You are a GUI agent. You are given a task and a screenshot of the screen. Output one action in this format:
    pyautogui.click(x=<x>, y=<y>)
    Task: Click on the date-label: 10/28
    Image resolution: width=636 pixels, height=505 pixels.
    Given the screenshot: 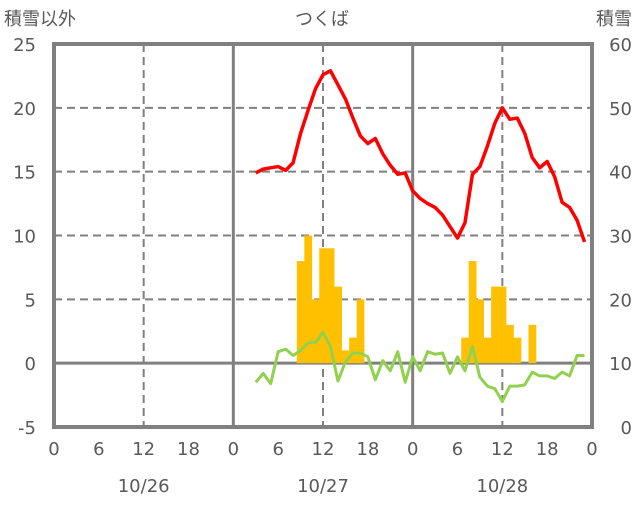 What is the action you would take?
    pyautogui.click(x=502, y=486)
    